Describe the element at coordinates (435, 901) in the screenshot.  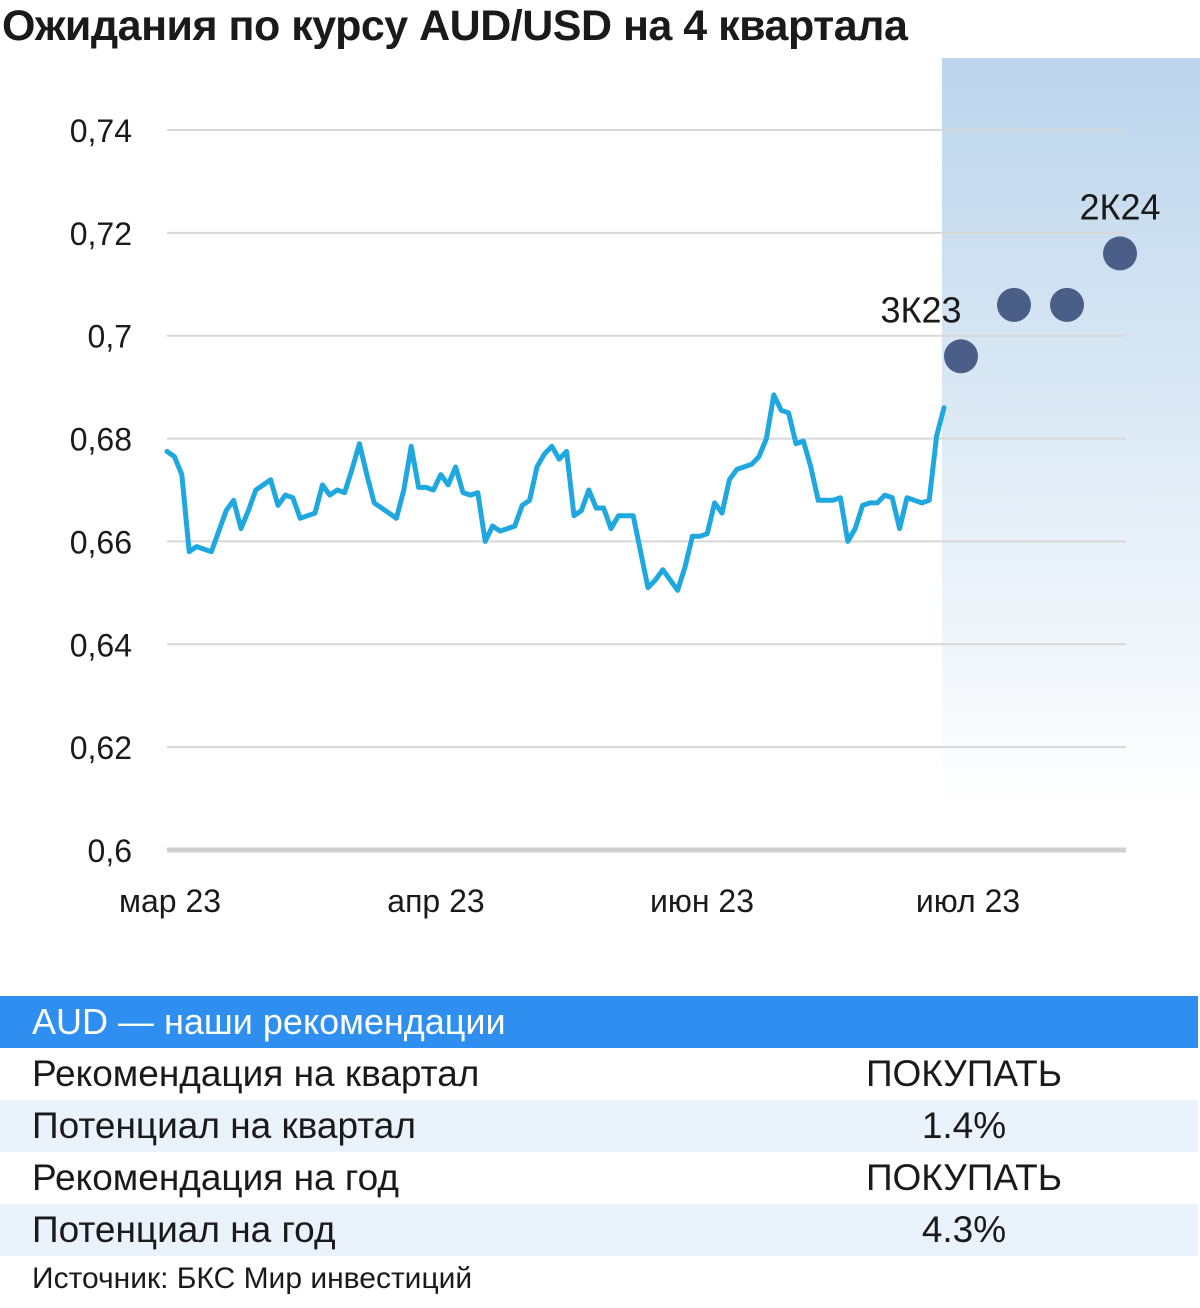
I see `x-tick-label: апр 23` at that location.